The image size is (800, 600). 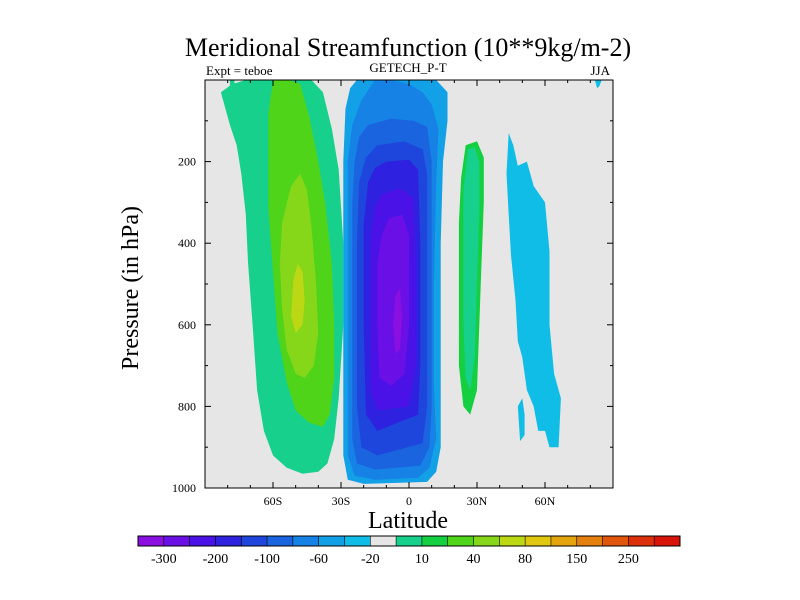 What do you see at coordinates (521, 420) in the screenshot?
I see `contour-nh-blue-east-tail` at bounding box center [521, 420].